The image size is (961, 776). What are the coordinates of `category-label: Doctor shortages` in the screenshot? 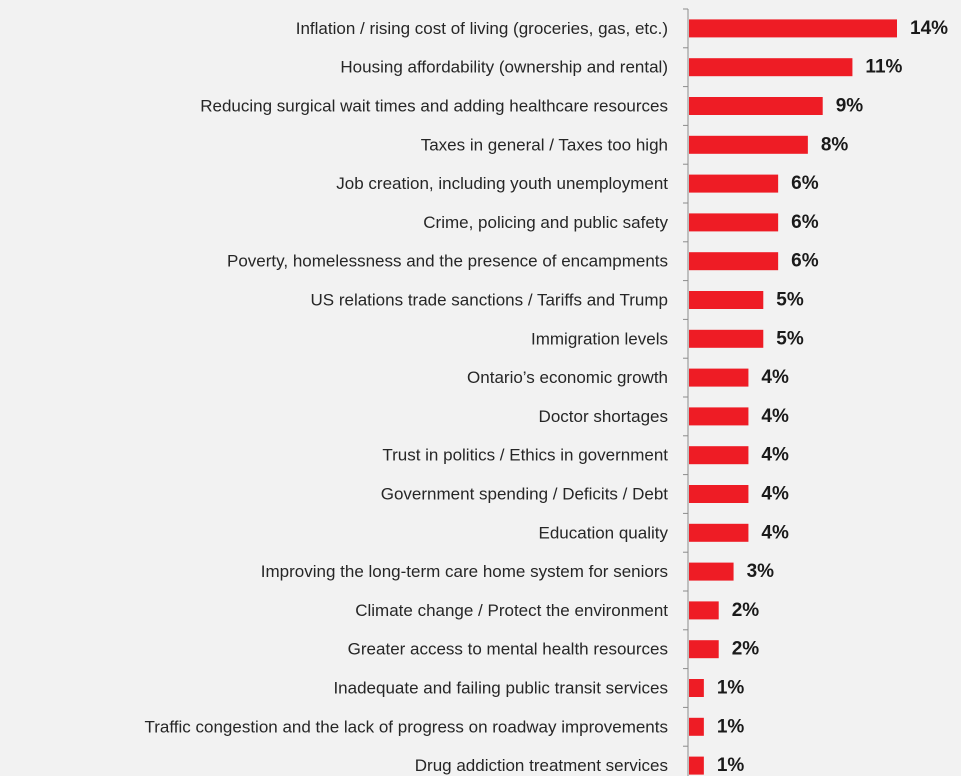 It's located at (603, 416).